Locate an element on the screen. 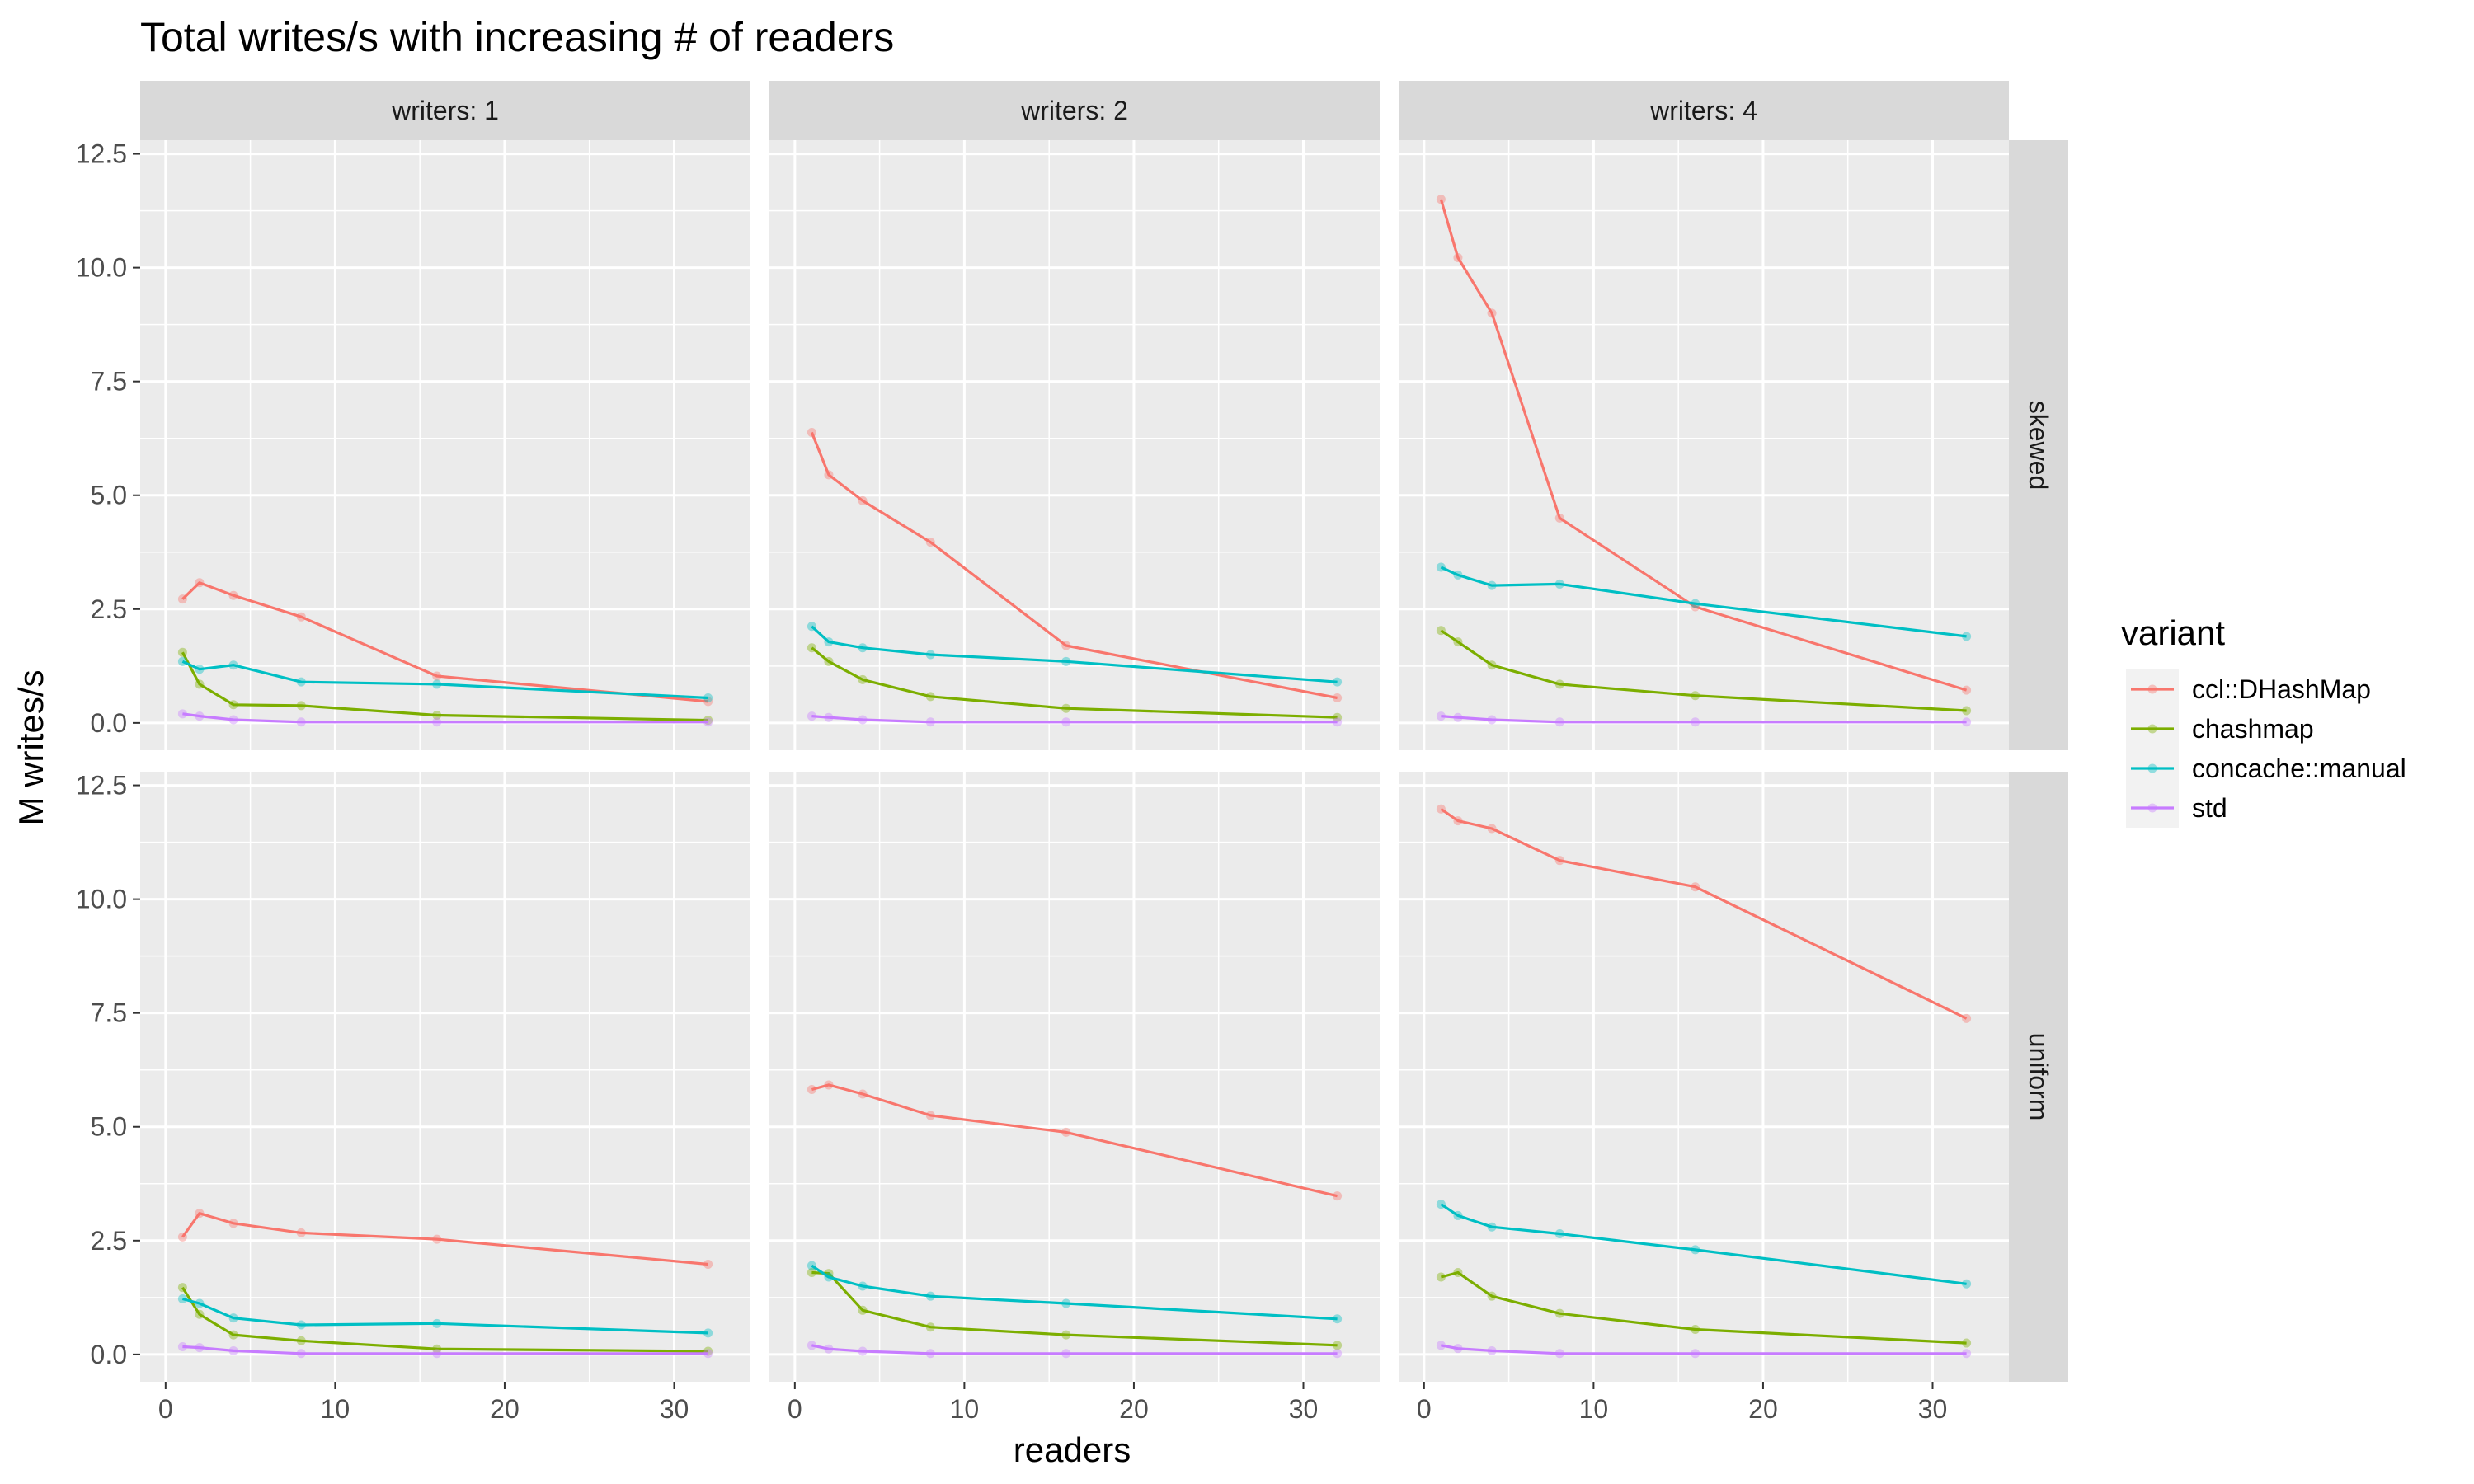 The height and width of the screenshot is (1484, 2474). legend-label: chashmap is located at coordinates (2253, 729).